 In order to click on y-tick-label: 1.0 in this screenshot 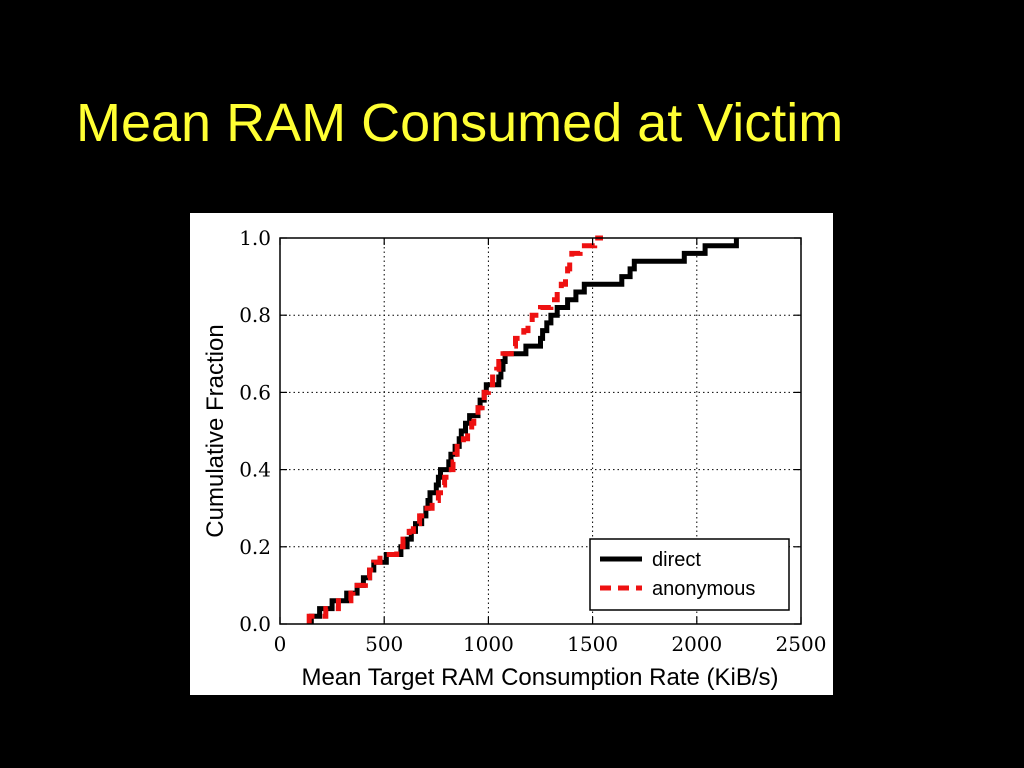, I will do `click(255, 238)`.